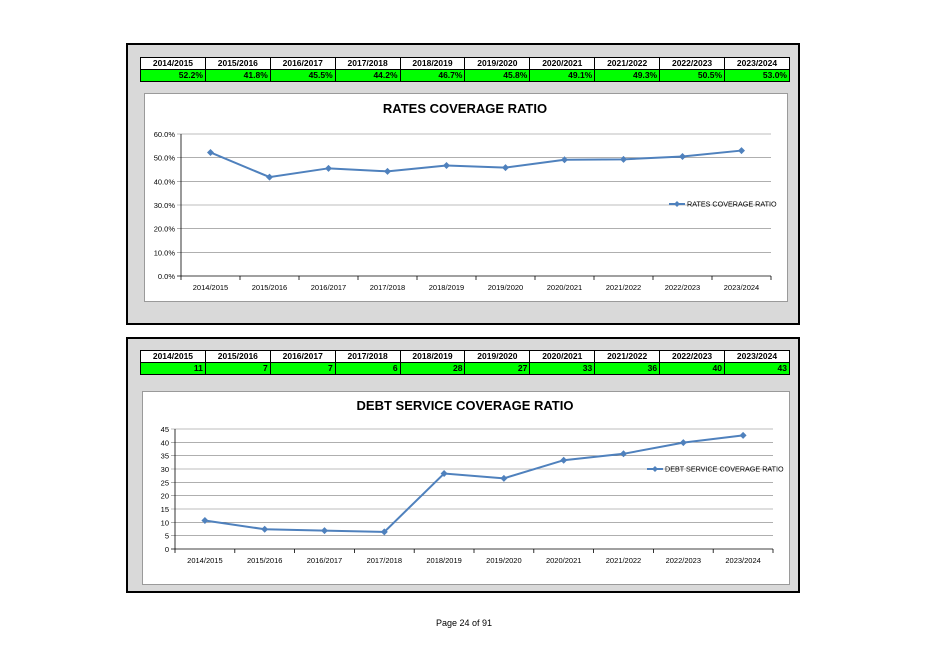 This screenshot has width=928, height=656. I want to click on y-tick-label: 0, so click(167, 549).